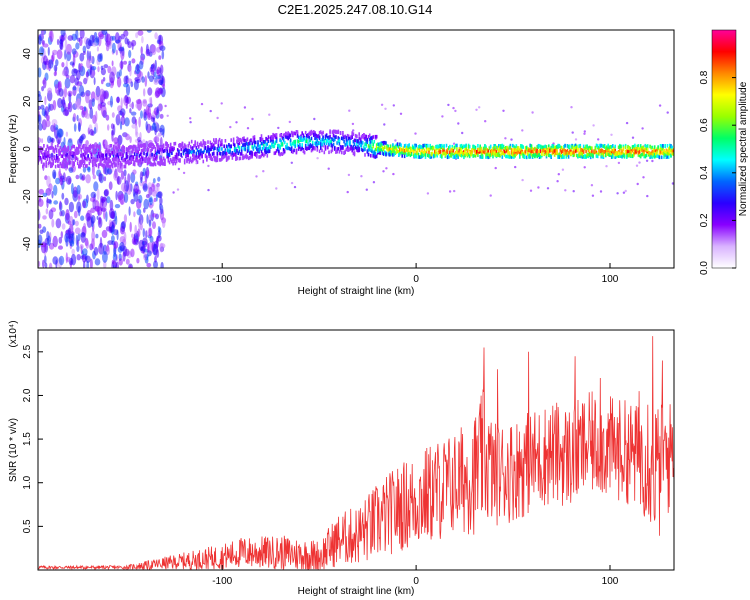 The height and width of the screenshot is (600, 750). What do you see at coordinates (222, 581) in the screenshot?
I see `snr-x-tick-label: -100` at bounding box center [222, 581].